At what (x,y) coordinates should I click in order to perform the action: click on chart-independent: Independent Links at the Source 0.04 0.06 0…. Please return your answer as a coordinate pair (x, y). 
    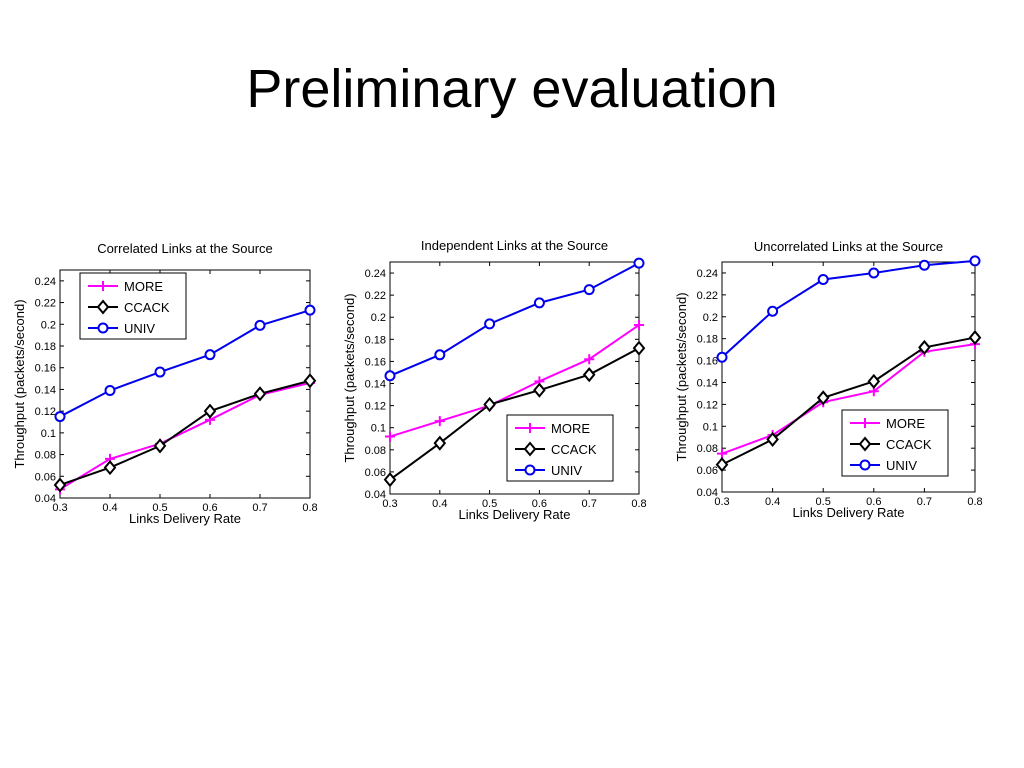
    Looking at the image, I should click on (494, 380).